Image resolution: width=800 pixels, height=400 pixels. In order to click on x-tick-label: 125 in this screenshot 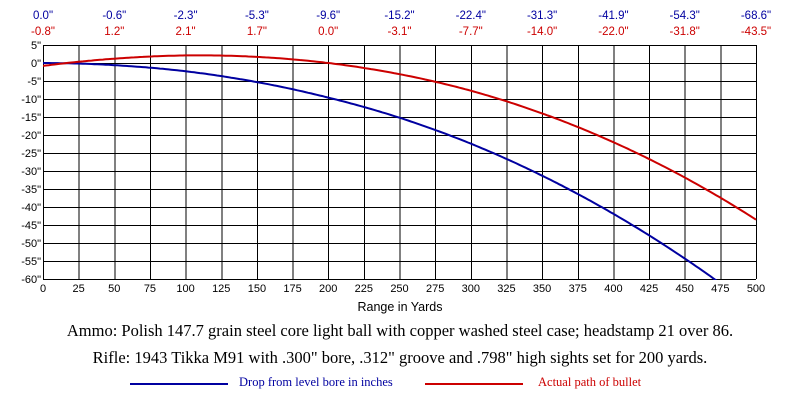, I will do `click(221, 289)`.